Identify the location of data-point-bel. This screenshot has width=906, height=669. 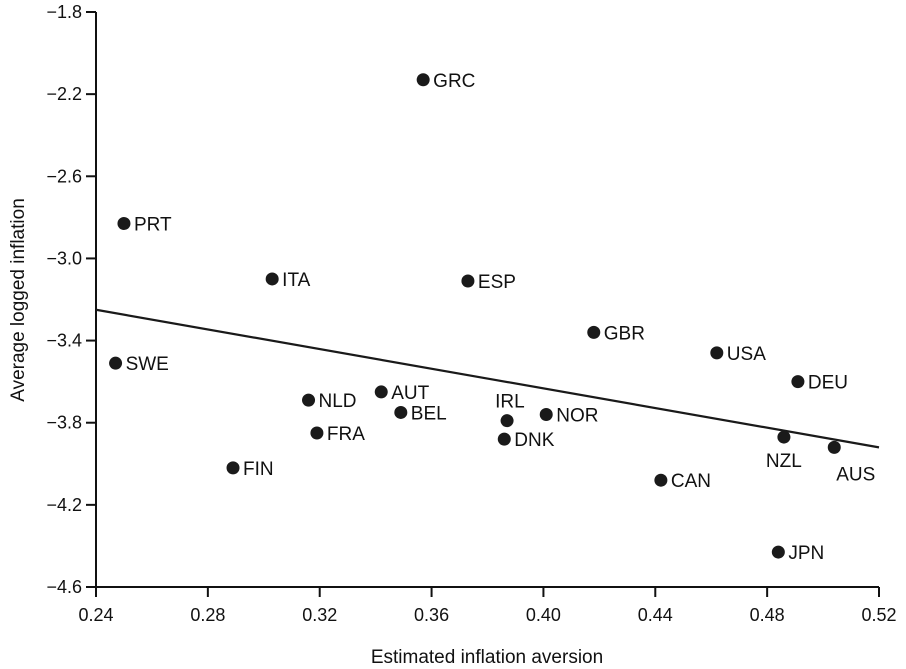
(401, 412).